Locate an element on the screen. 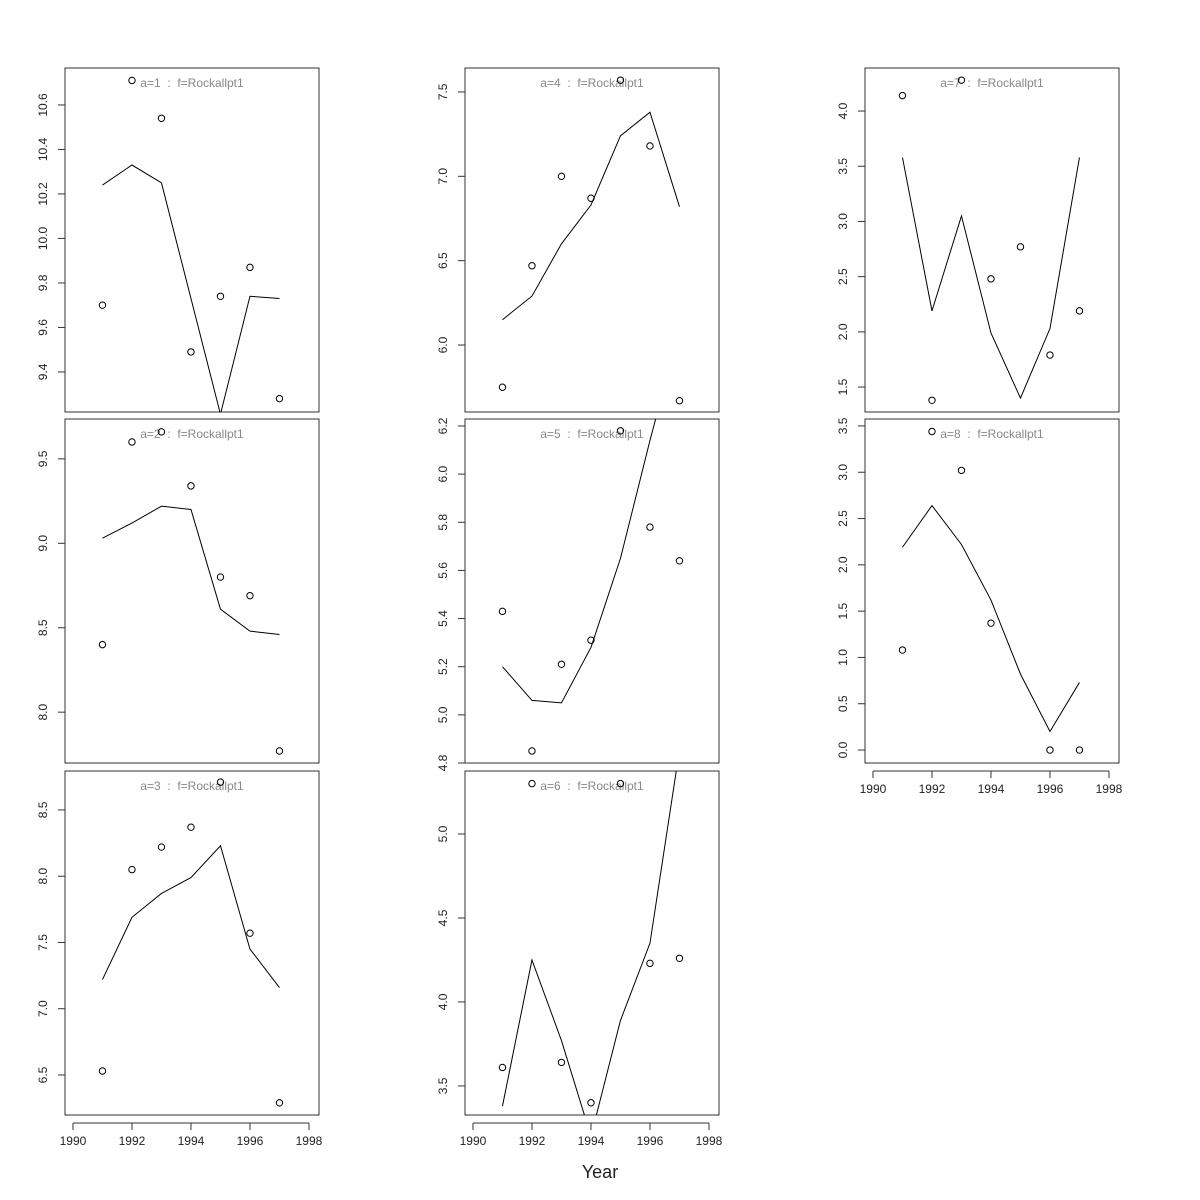  y-tick-label: 10.2 is located at coordinates (43, 194).